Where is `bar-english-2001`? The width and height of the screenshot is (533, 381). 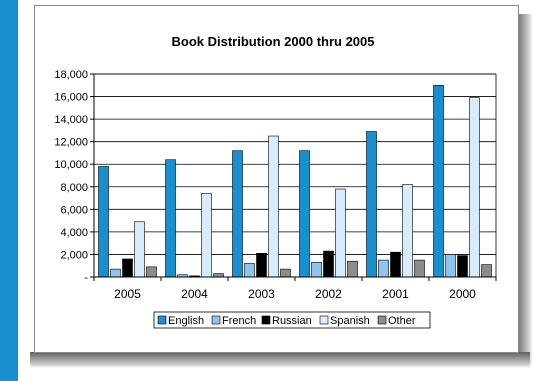 bar-english-2001 is located at coordinates (371, 204).